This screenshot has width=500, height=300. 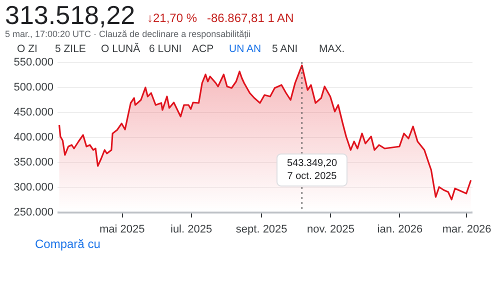 What do you see at coordinates (67, 244) in the screenshot?
I see `text: Compară cu` at bounding box center [67, 244].